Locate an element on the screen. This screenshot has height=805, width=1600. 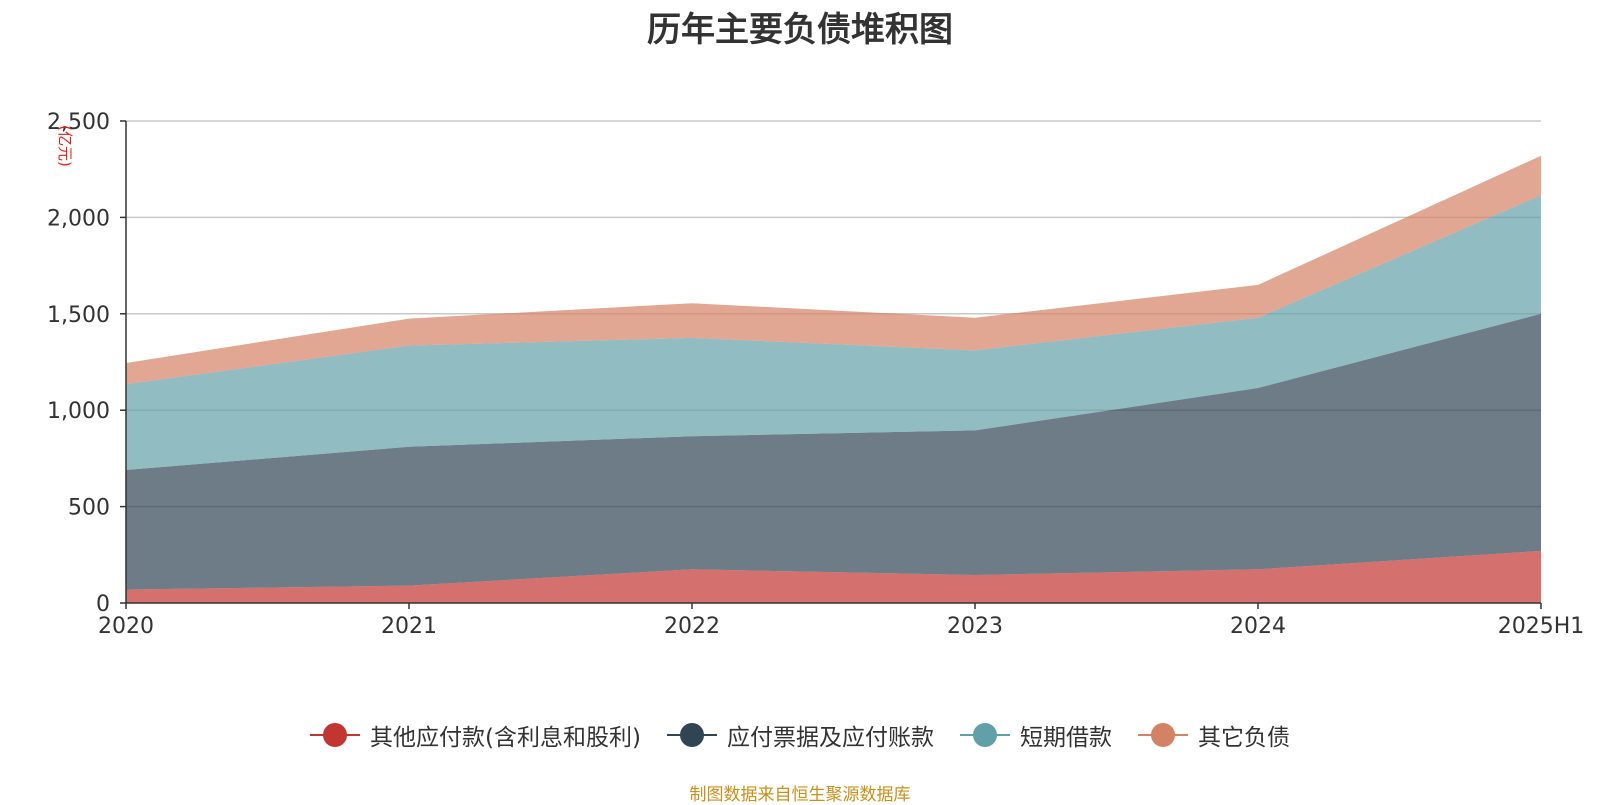
chart-title: 历年主要负债堆积图 is located at coordinates (800, 30).